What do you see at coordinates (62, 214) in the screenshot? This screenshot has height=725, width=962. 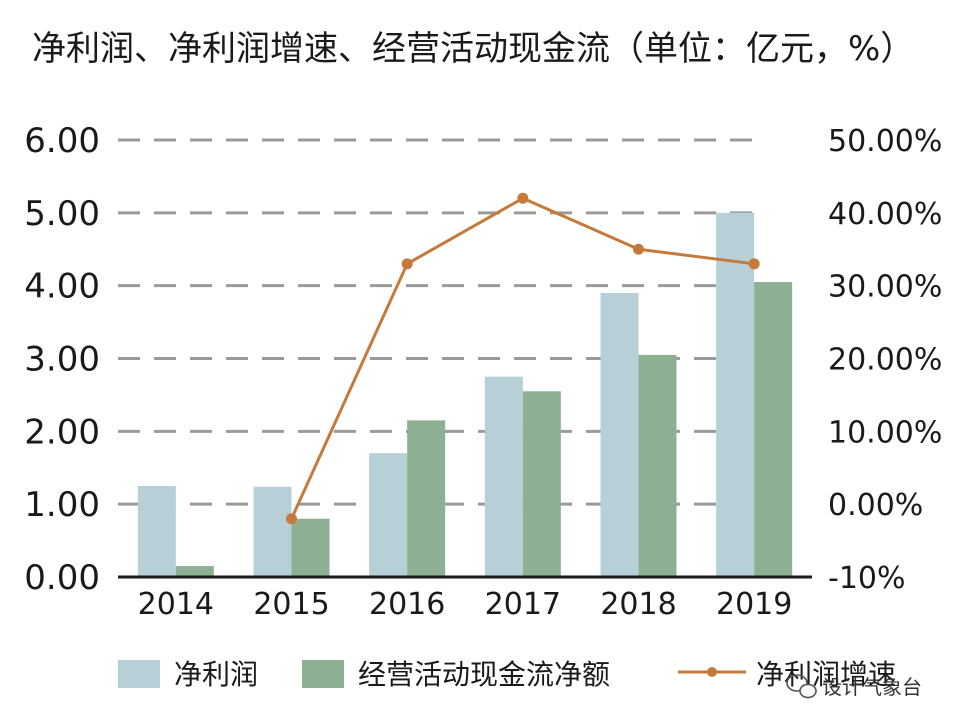 I see `left-y-tick-label: 5.00` at bounding box center [62, 214].